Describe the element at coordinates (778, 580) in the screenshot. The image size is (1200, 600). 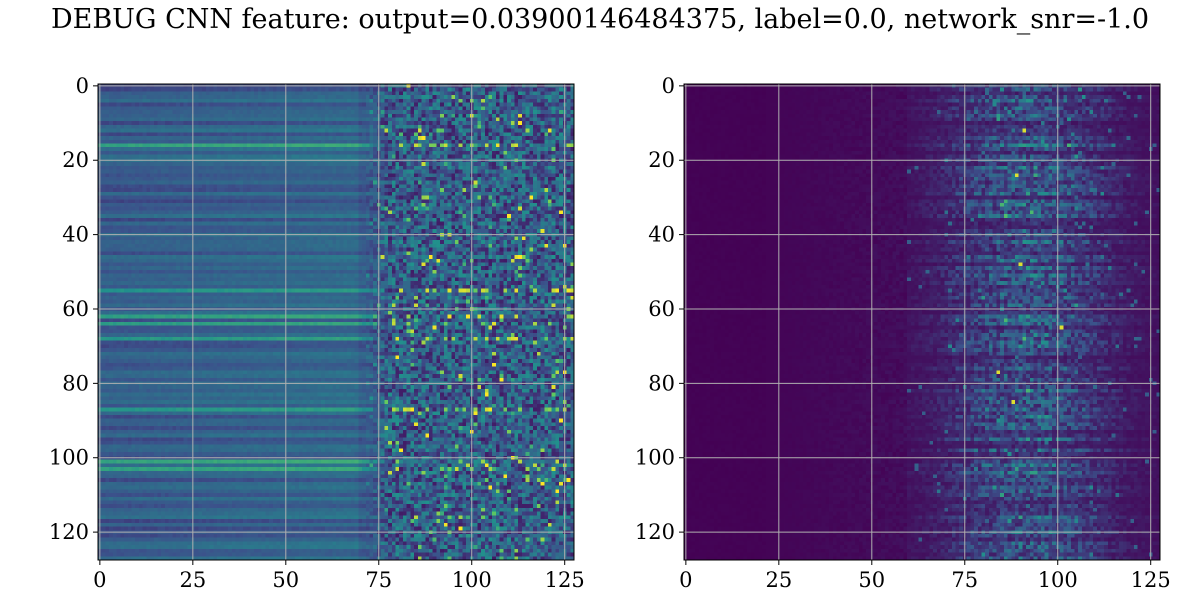
I see `right-x-tick-label-25: 25` at that location.